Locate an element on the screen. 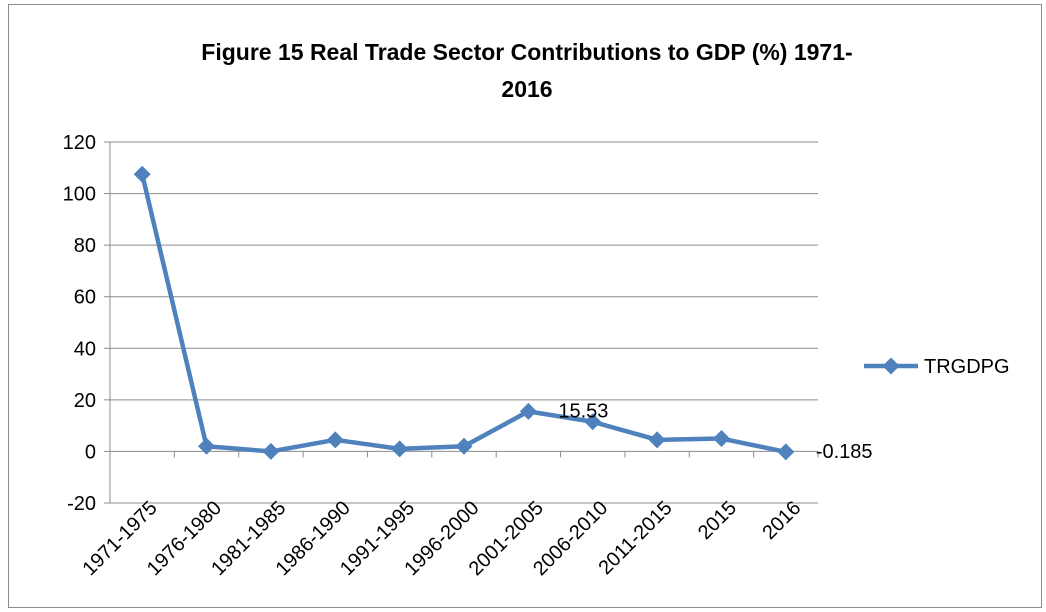 The height and width of the screenshot is (612, 1046). y-tick-label: 60 is located at coordinates (85, 298).